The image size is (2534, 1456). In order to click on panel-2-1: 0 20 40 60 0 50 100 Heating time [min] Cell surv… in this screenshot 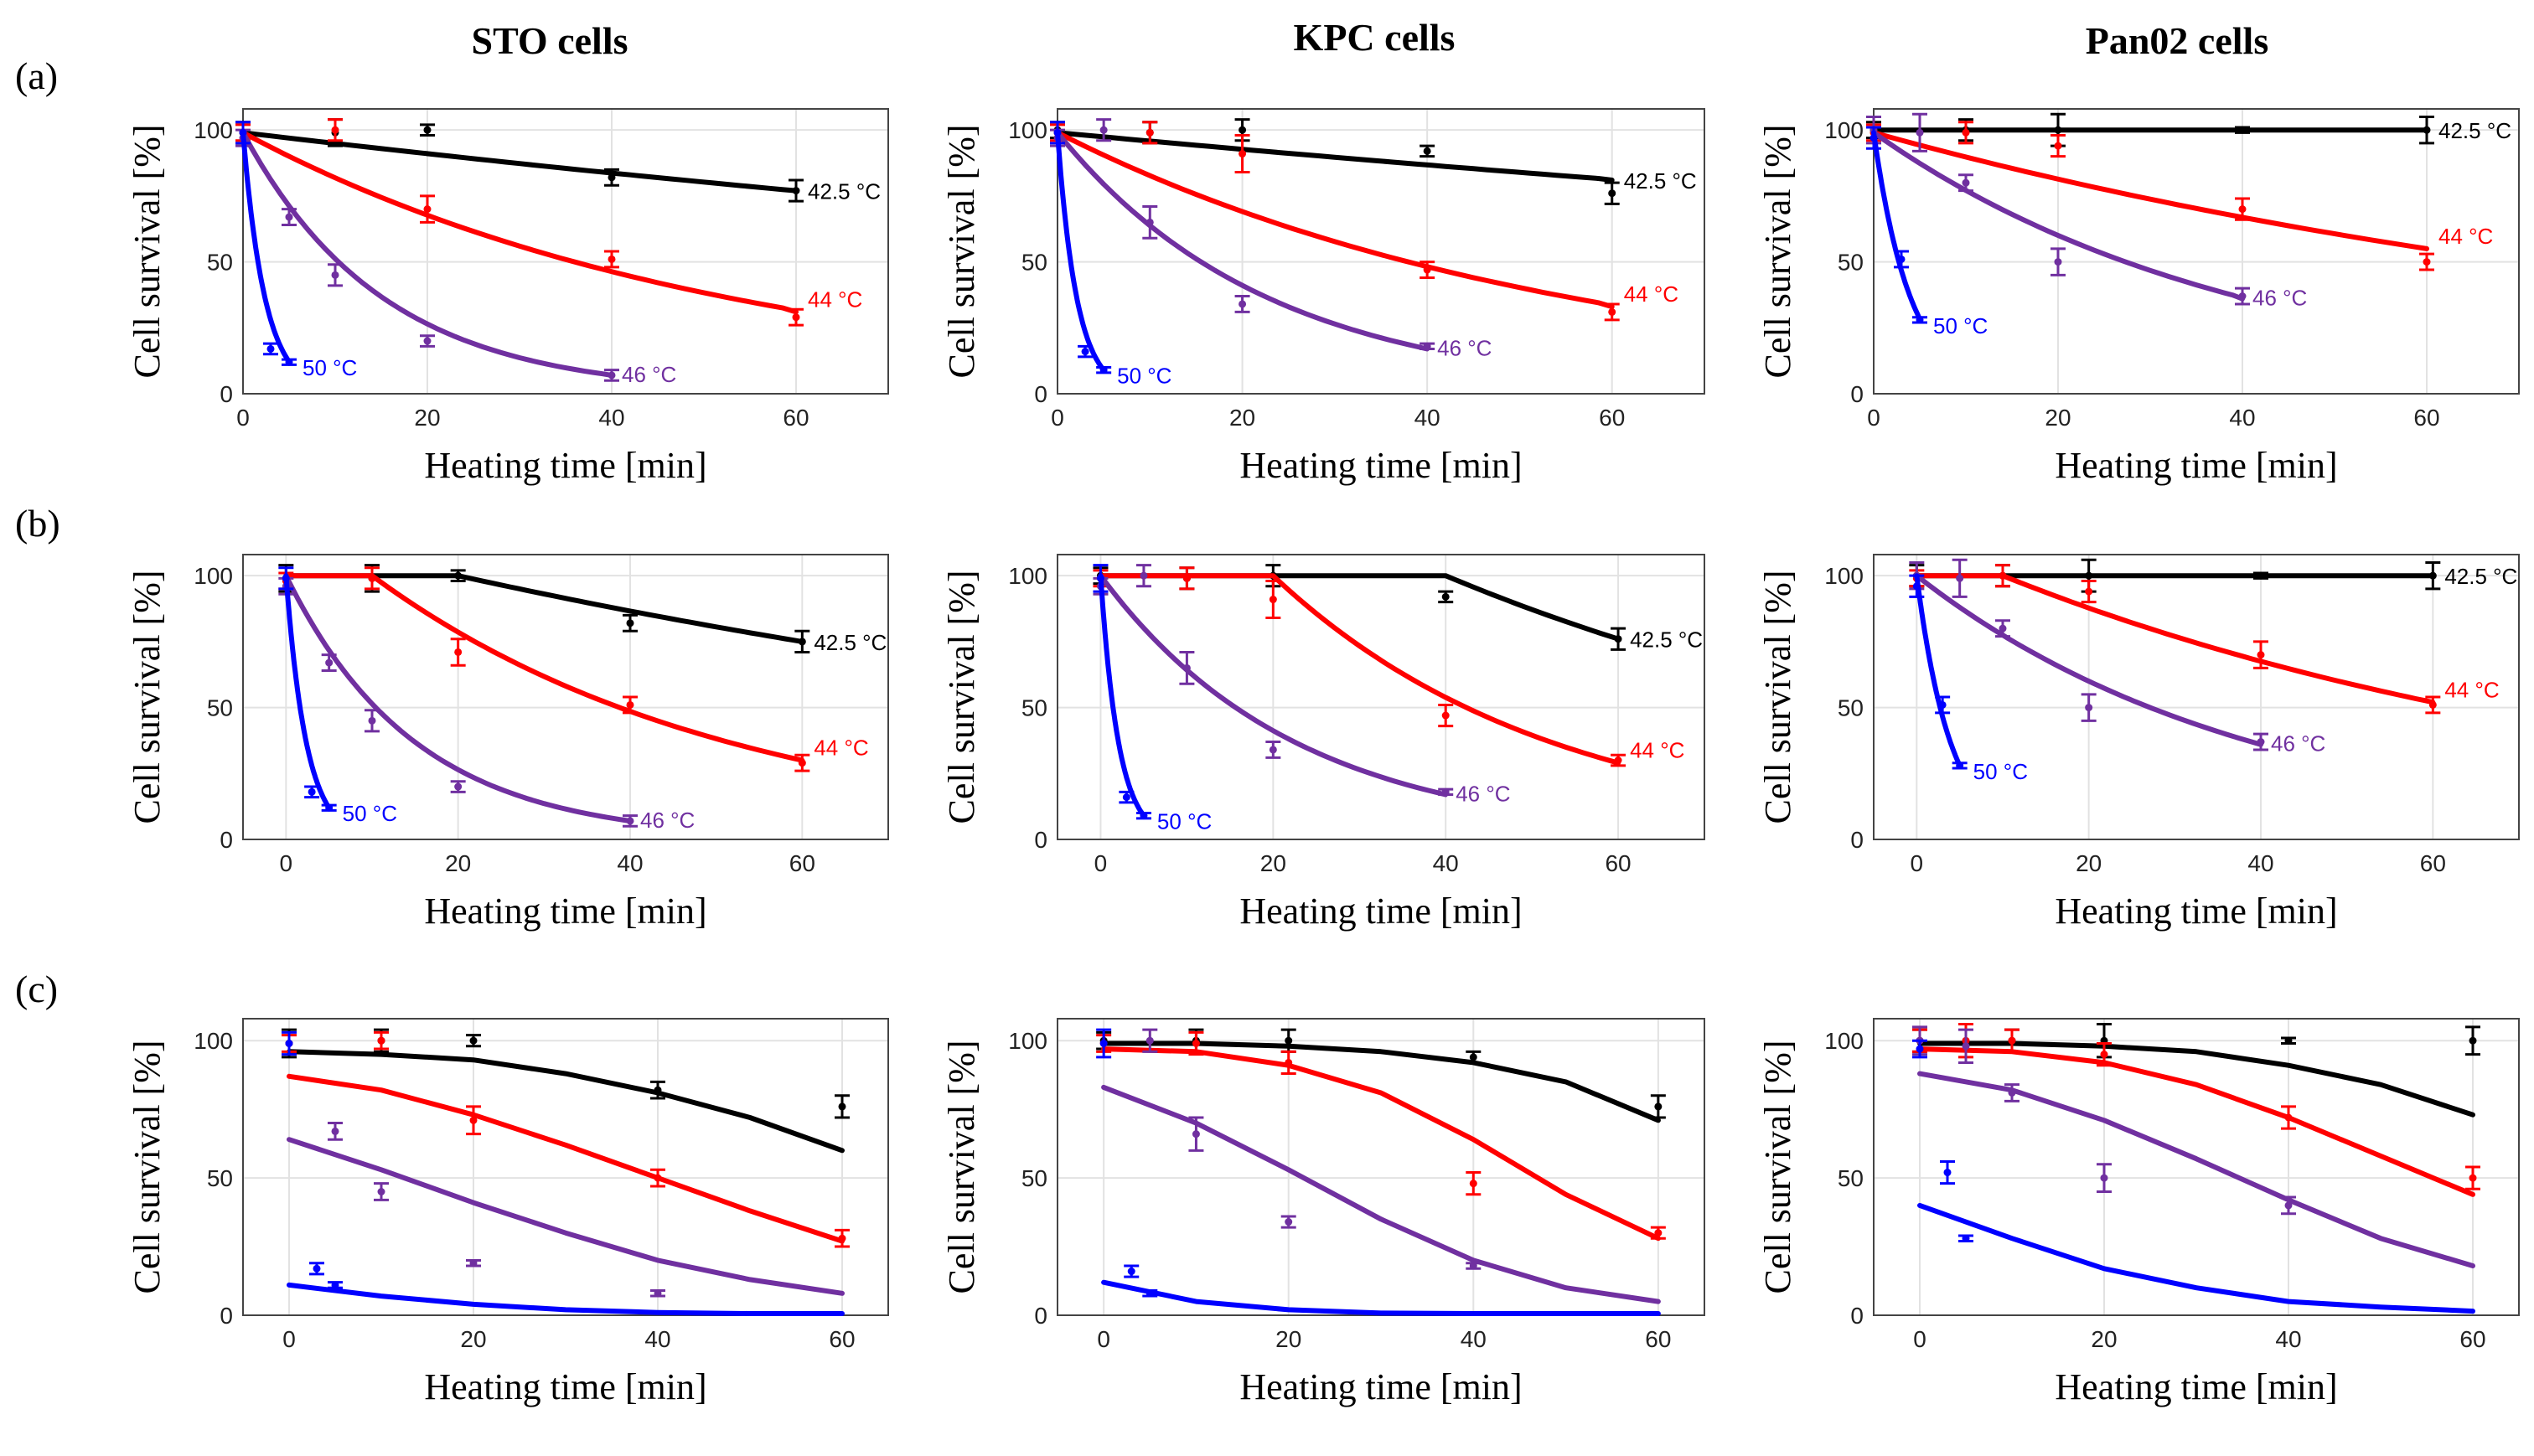, I will do `click(1323, 1212)`.